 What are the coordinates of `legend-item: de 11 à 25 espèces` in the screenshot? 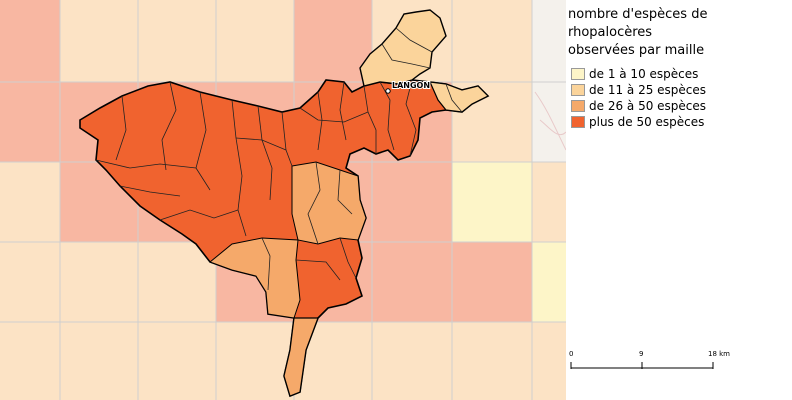 It's located at (638, 90).